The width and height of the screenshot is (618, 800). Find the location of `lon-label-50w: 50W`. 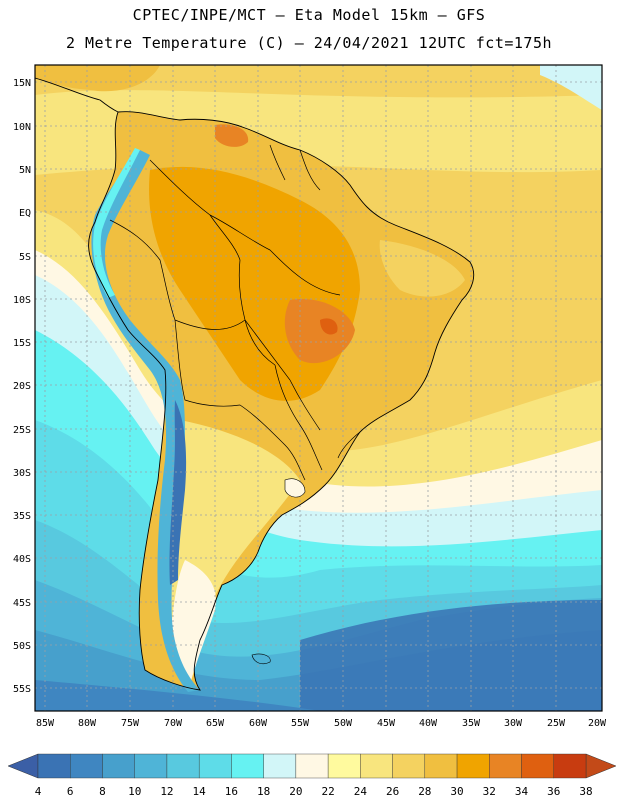

lon-label-50w: 50W is located at coordinates (343, 723).